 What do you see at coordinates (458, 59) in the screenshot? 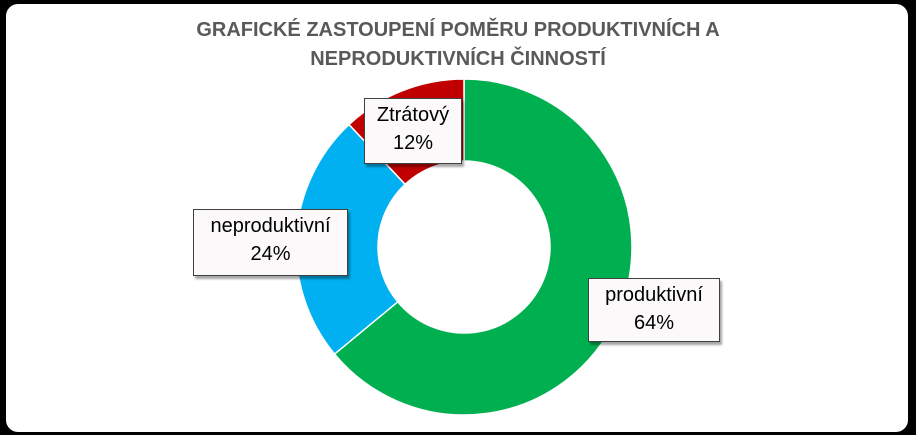
I see `chart-title-line-2: NEPRODUKTIVNÍCH ČINNOSTÍ` at bounding box center [458, 59].